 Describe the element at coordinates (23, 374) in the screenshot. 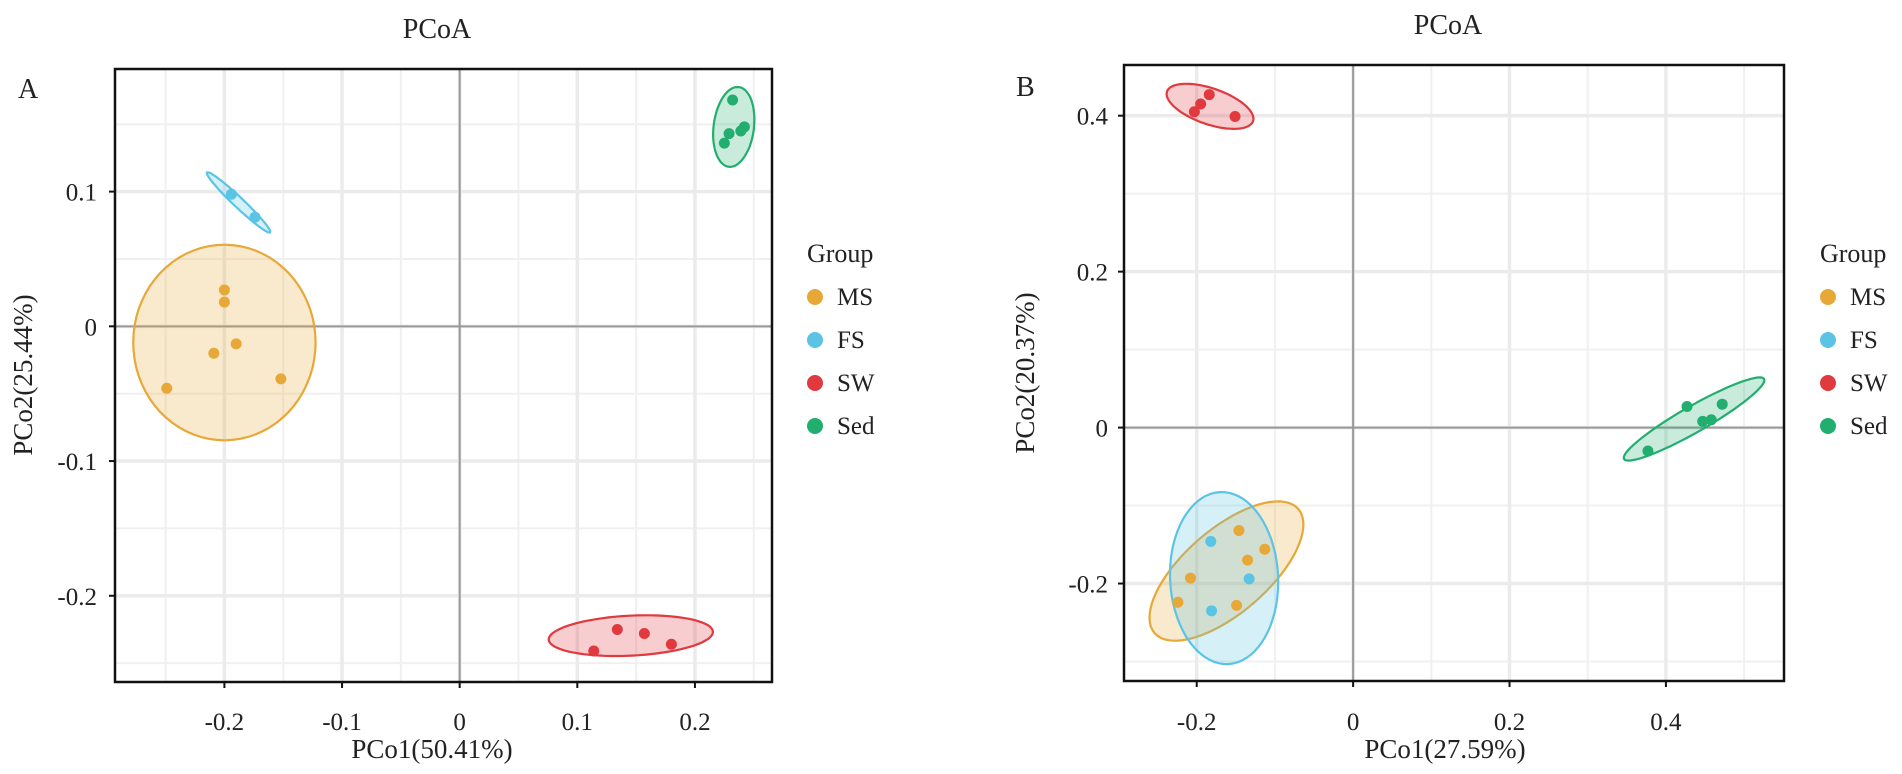

I see `y-axis-label: PCo2(25.44%)` at that location.